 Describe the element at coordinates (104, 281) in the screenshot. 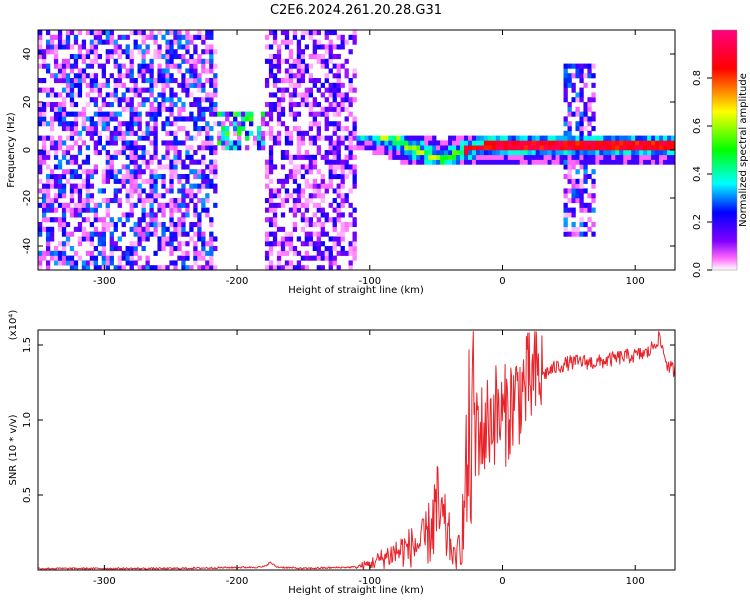

I see `x-tick-label: -300` at that location.